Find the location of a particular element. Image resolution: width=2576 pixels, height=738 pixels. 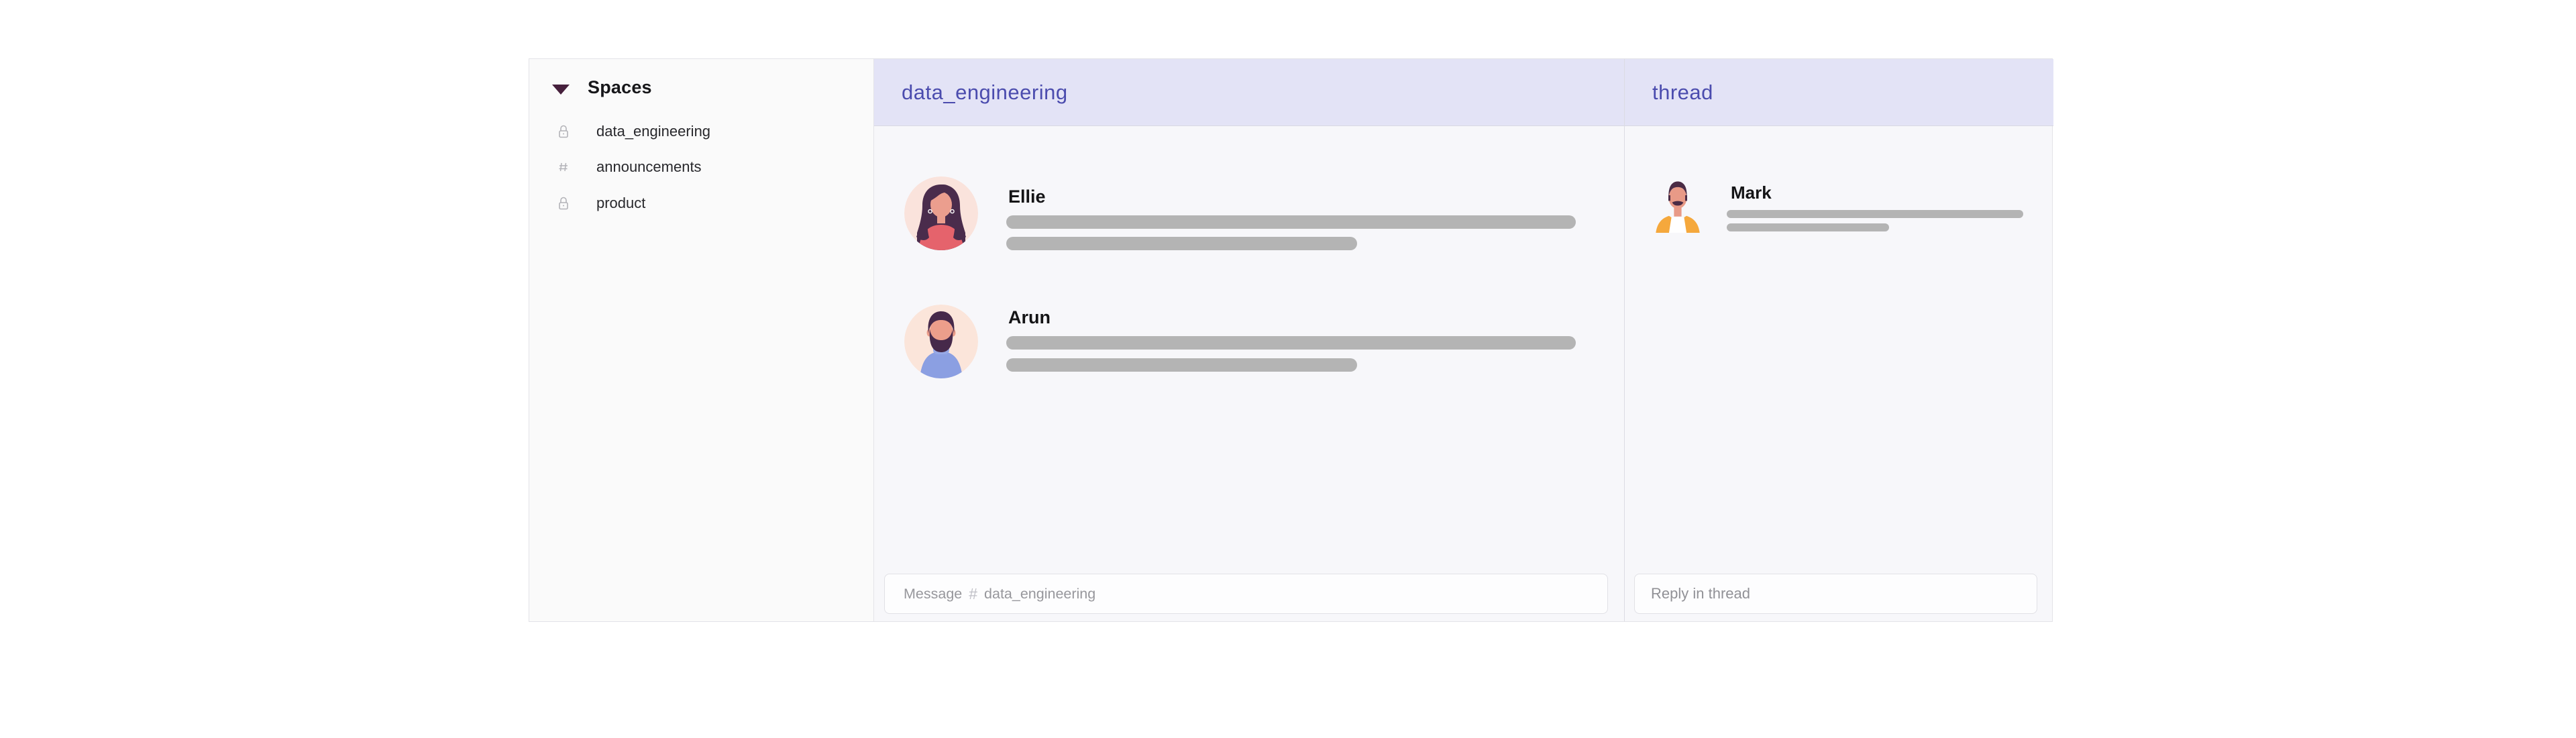

thread-panel: thread Mark is located at coordinates (1838, 340).